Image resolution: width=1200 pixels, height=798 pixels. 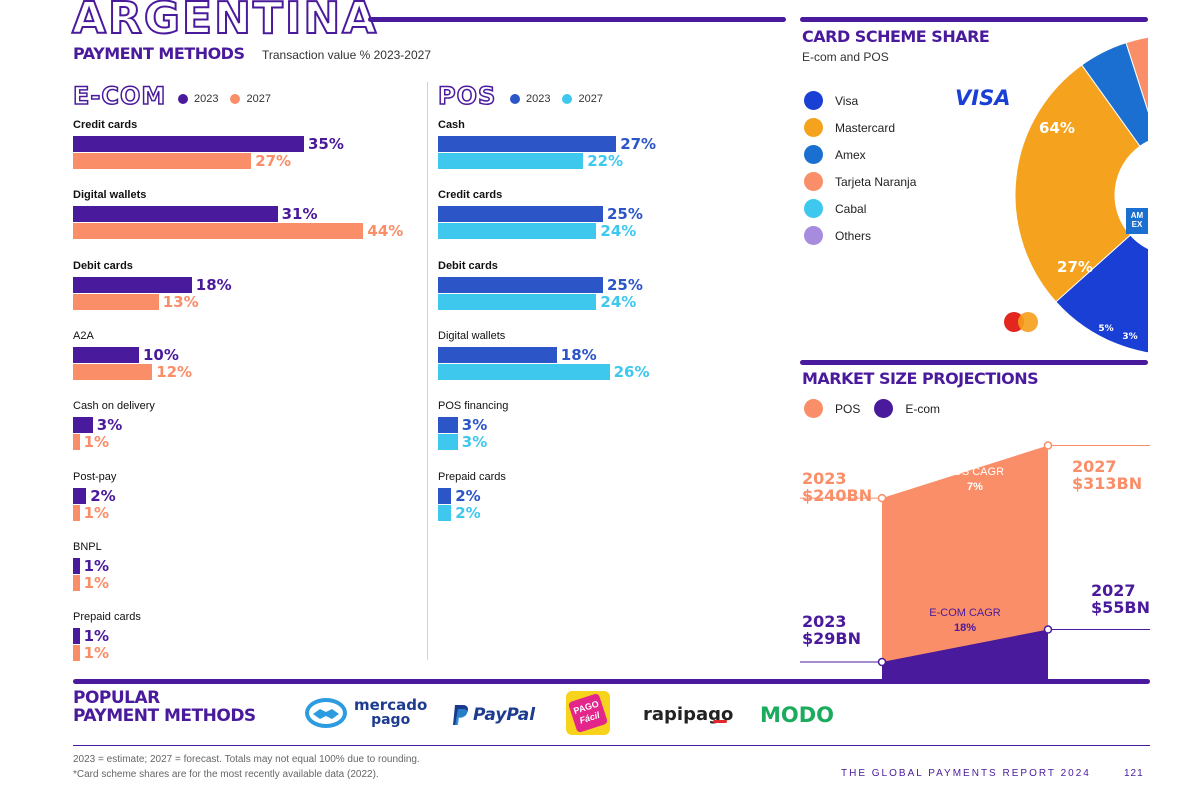 I want to click on category-label: POS financing, so click(x=473, y=406).